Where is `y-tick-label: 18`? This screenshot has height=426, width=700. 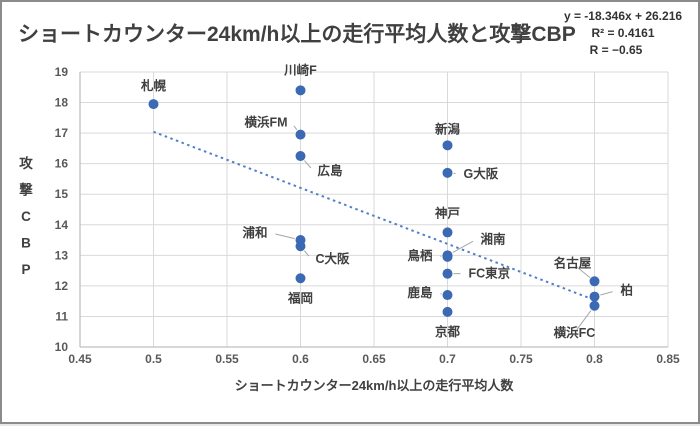
y-tick-label: 18 is located at coordinates (62, 103).